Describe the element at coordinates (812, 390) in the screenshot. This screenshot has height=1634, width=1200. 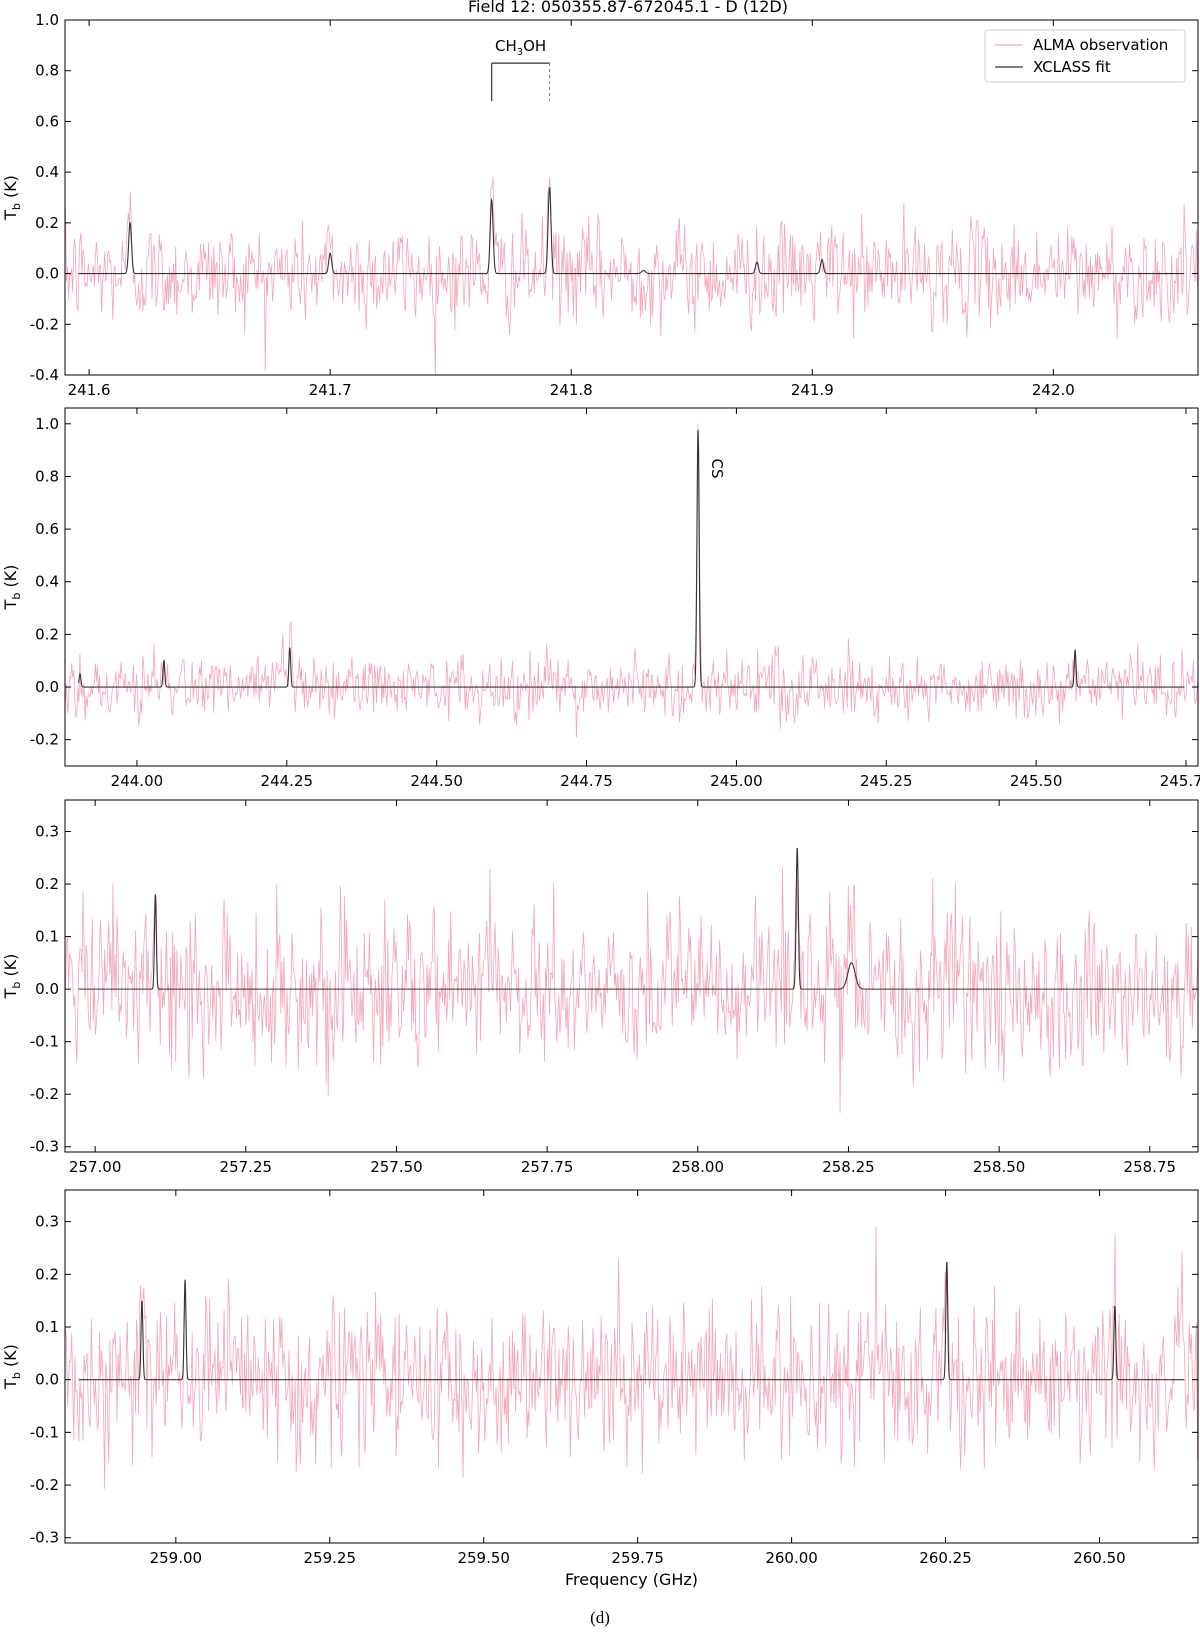
I see `x-tick-label: 241.9` at that location.